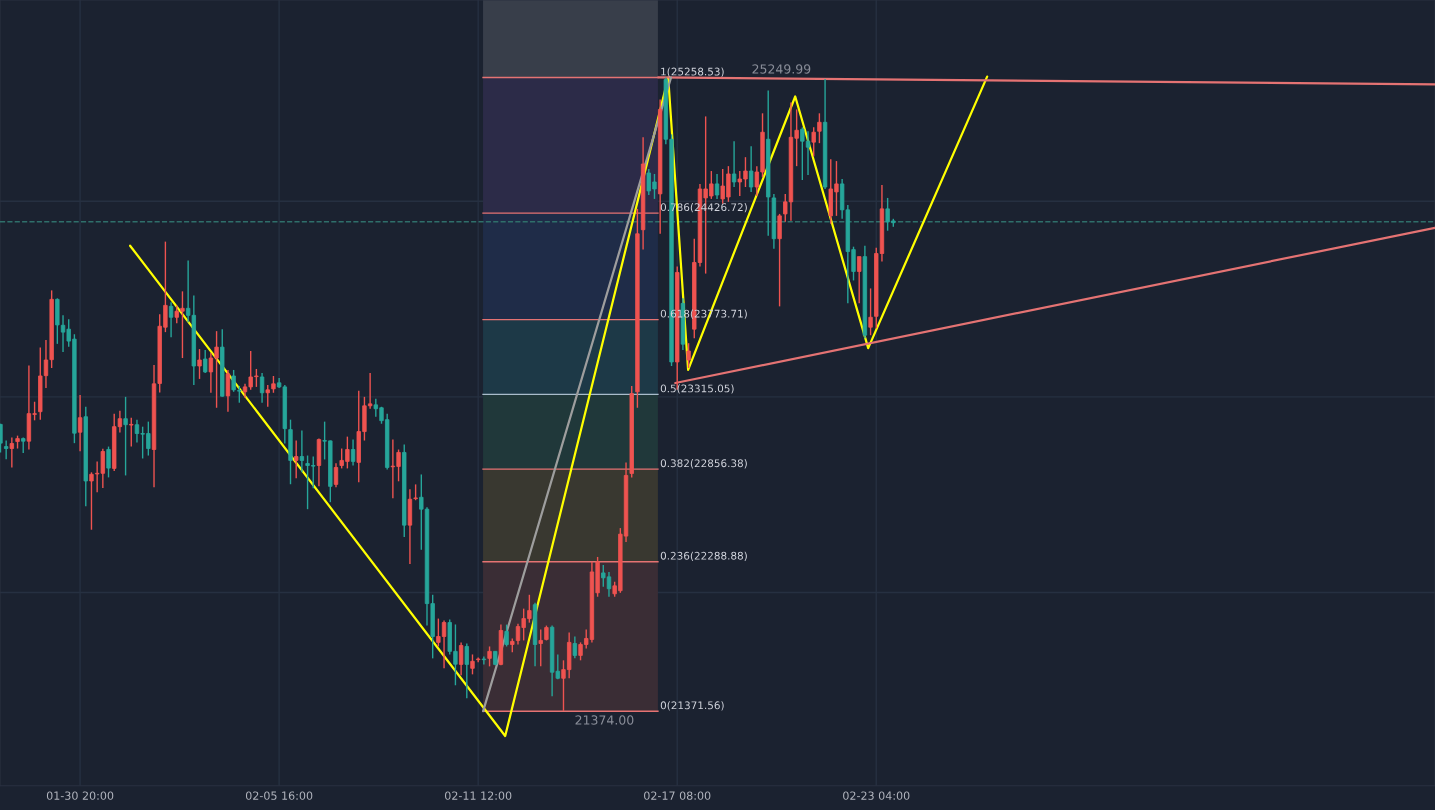  I want to click on annotation: 25249.99, so click(781, 69).